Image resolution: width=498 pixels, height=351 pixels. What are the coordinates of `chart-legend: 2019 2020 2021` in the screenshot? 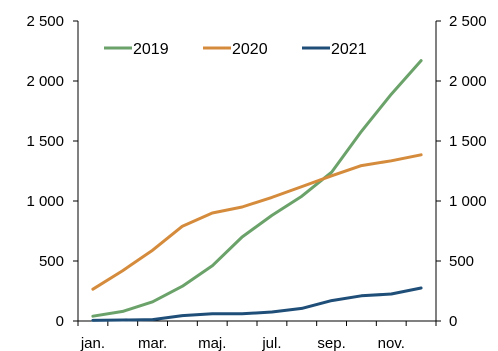 It's located at (235, 49).